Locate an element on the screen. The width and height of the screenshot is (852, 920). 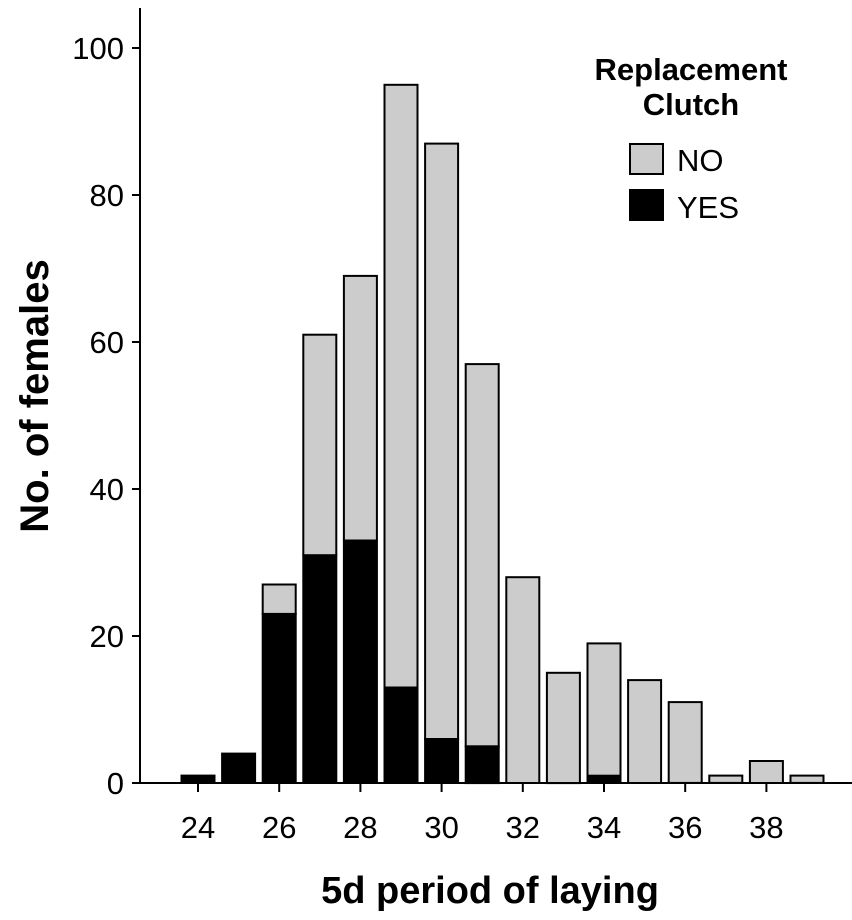
x-tick-label: 34 is located at coordinates (604, 827).